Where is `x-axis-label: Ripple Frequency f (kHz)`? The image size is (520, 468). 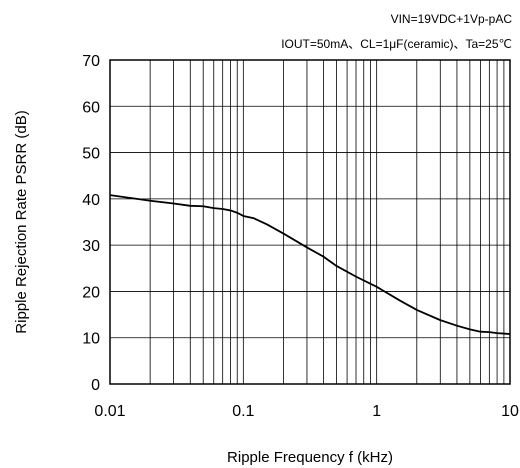
x-axis-label: Ripple Frequency f (kHz) is located at coordinates (310, 457).